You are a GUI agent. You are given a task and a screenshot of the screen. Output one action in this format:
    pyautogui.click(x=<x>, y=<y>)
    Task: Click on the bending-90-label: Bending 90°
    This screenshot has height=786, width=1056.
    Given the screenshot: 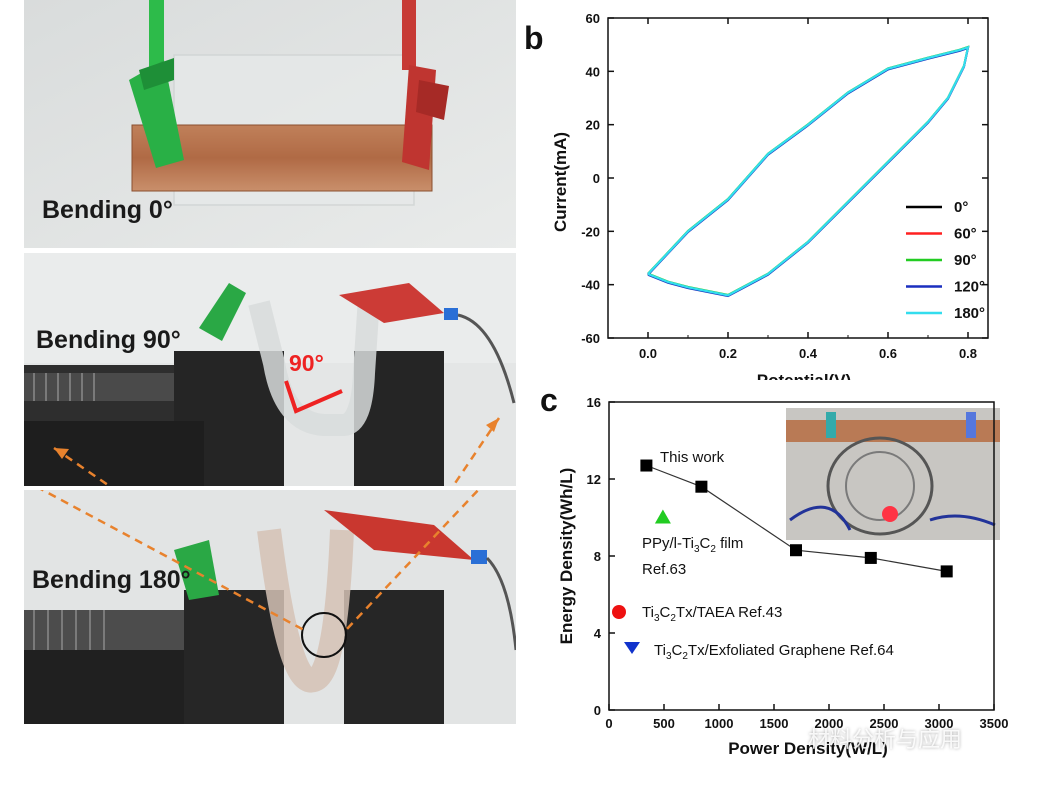 What is the action you would take?
    pyautogui.click(x=108, y=340)
    